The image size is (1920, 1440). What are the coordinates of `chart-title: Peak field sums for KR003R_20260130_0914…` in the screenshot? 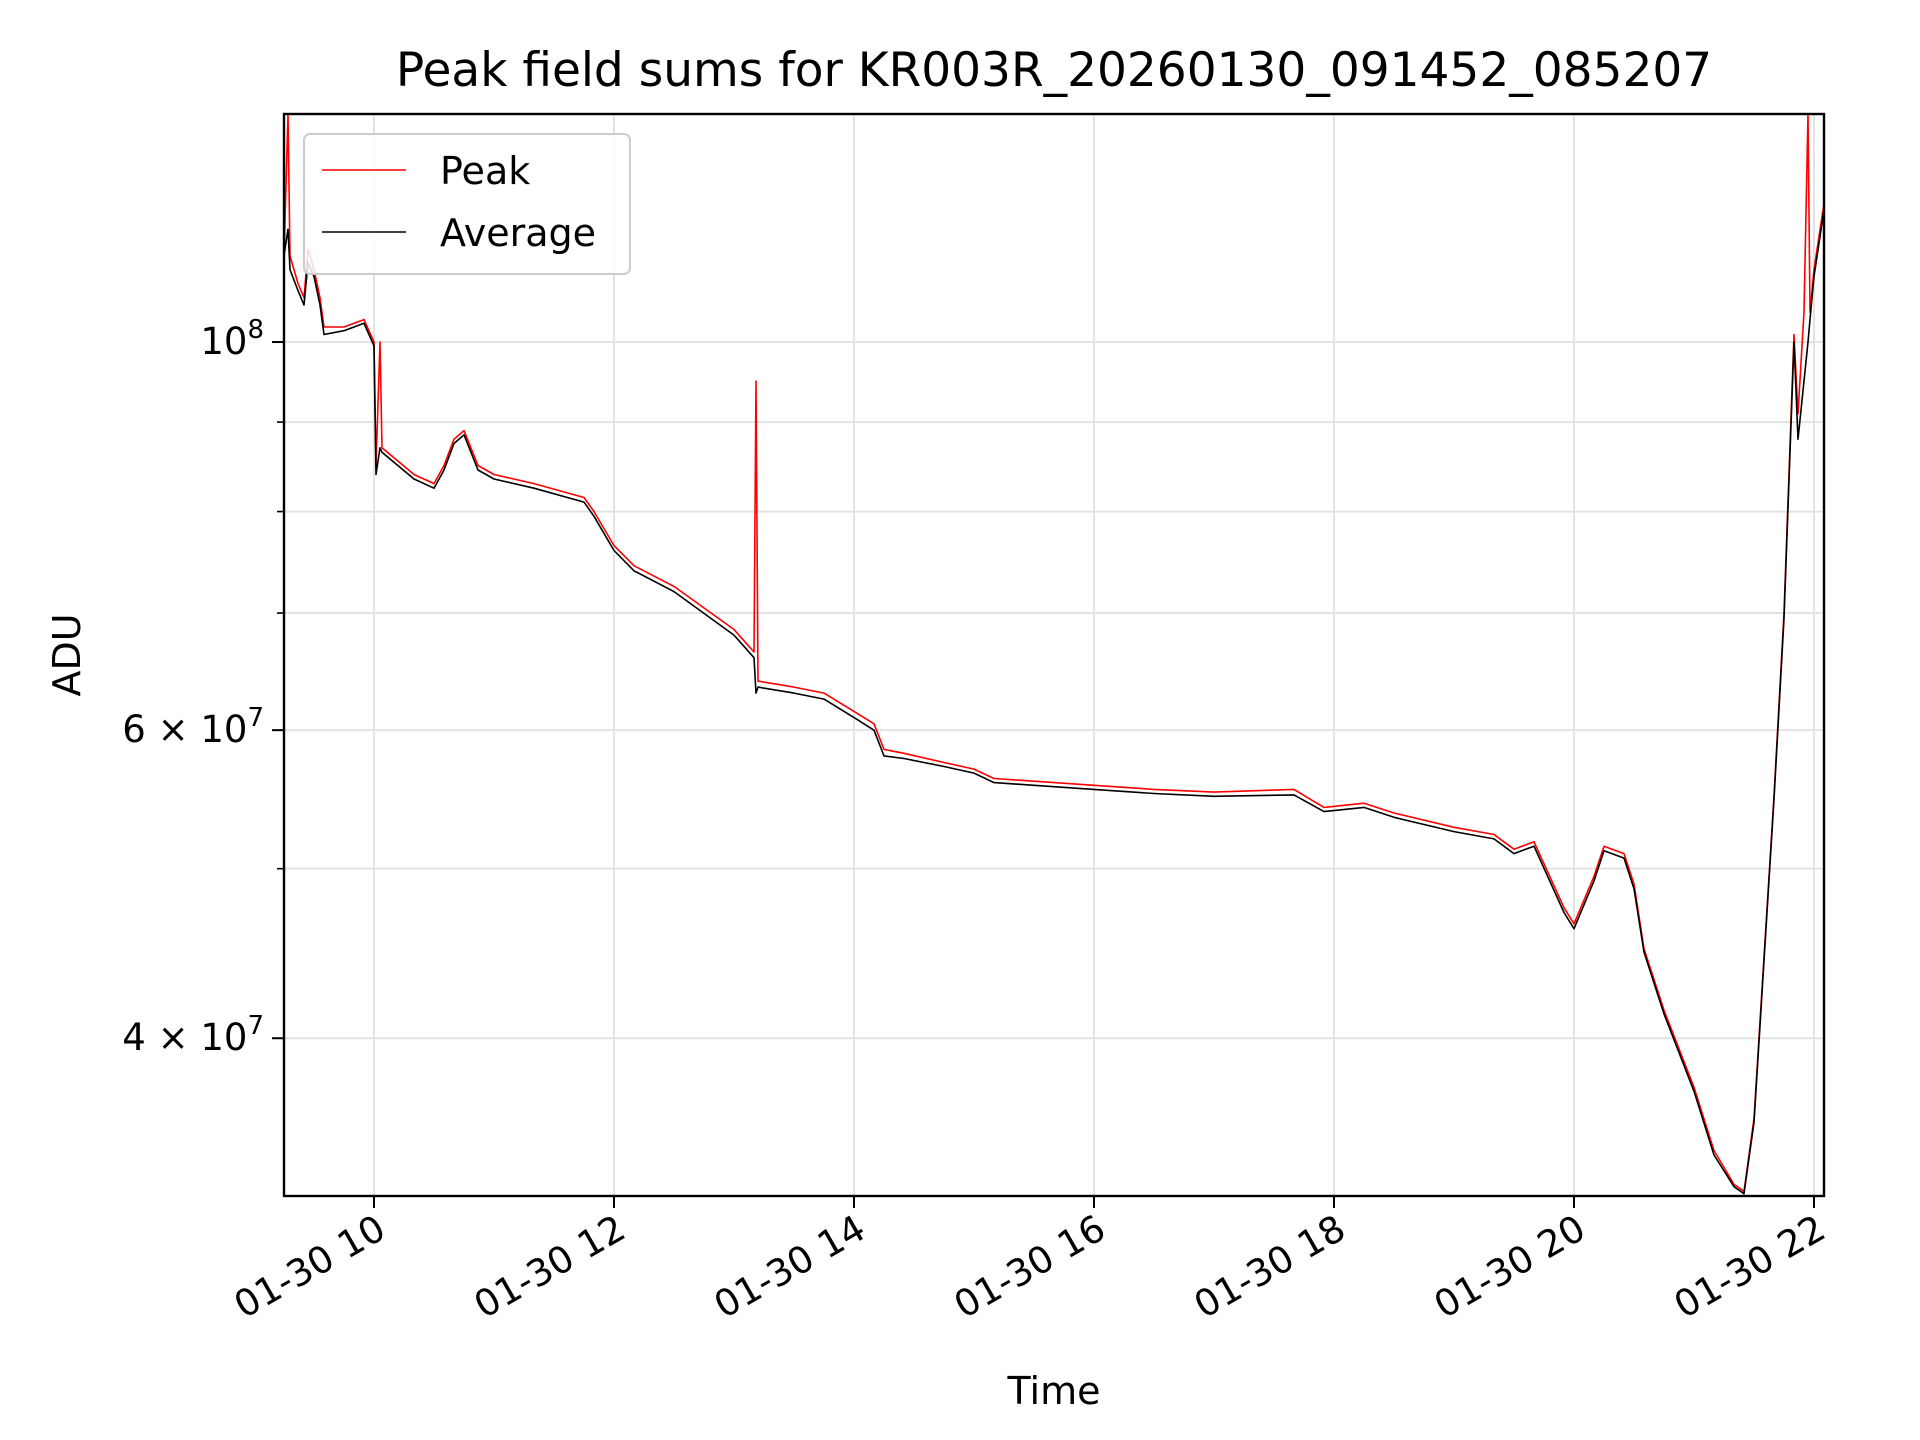 It's located at (1054, 70).